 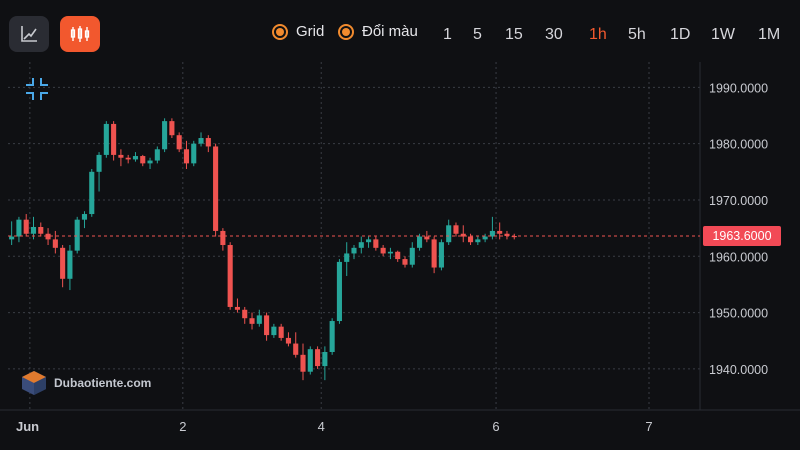 What do you see at coordinates (447, 34) in the screenshot?
I see `timeframe-1: 1` at bounding box center [447, 34].